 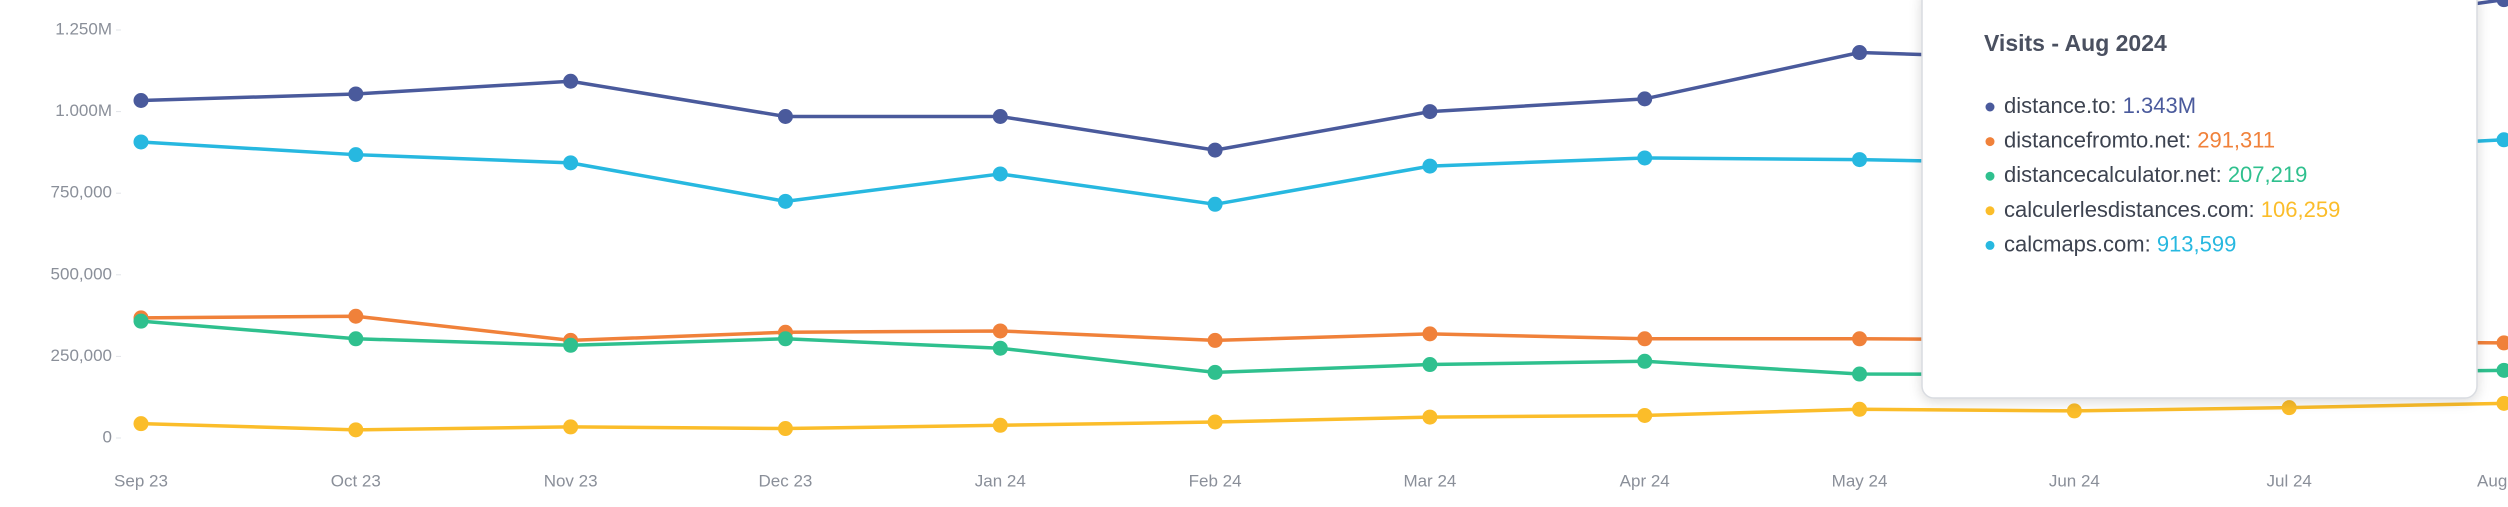 I want to click on series-name: distancecalculator.net, so click(x=2110, y=174).